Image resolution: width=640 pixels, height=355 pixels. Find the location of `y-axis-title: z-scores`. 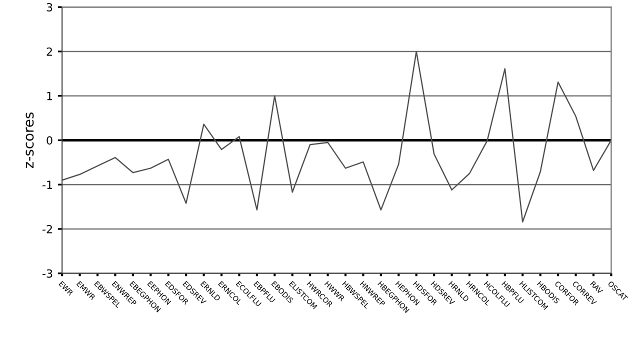

y-axis-title: z-scores is located at coordinates (30, 140).